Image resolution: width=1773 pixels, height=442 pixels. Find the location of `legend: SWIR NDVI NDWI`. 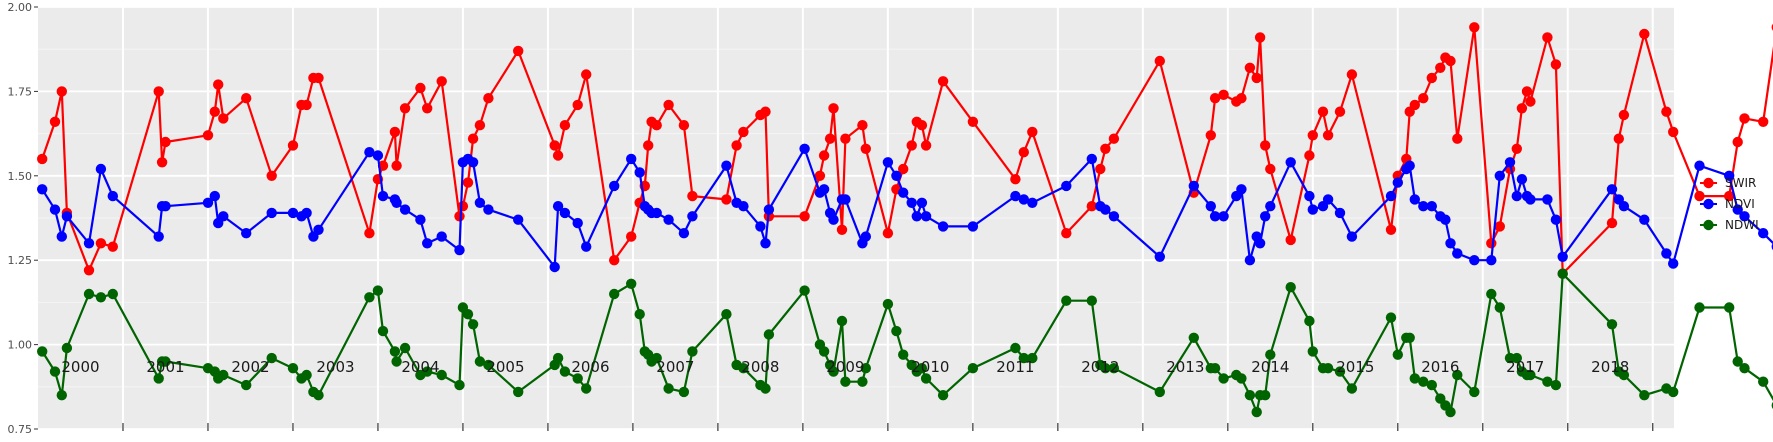

legend: SWIR NDVI NDWI is located at coordinates (1729, 204).